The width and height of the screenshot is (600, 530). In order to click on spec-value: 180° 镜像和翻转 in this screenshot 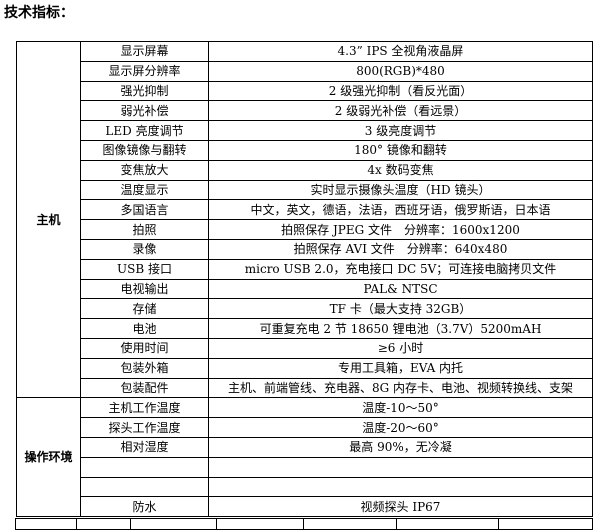, I will do `click(400, 150)`.